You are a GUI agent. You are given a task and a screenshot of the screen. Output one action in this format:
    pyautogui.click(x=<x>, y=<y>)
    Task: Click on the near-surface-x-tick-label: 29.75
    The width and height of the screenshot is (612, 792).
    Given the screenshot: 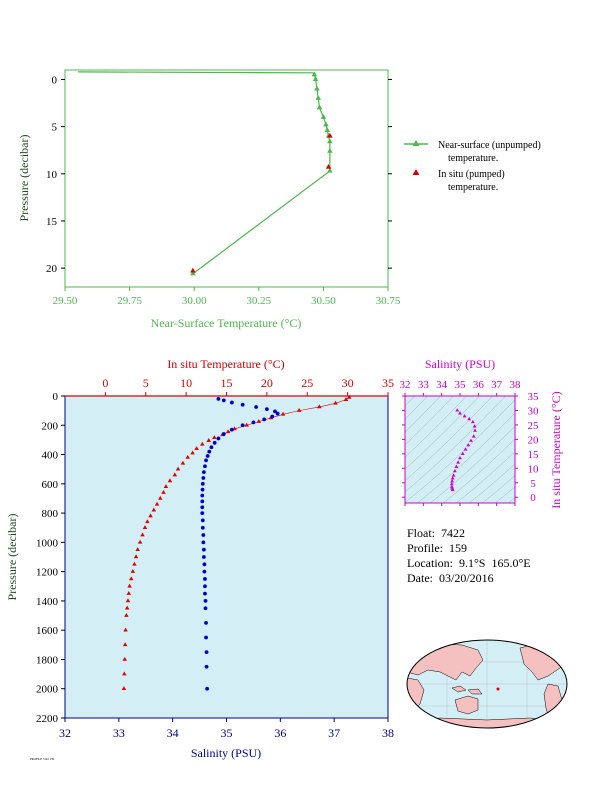 What is the action you would take?
    pyautogui.click(x=129, y=301)
    